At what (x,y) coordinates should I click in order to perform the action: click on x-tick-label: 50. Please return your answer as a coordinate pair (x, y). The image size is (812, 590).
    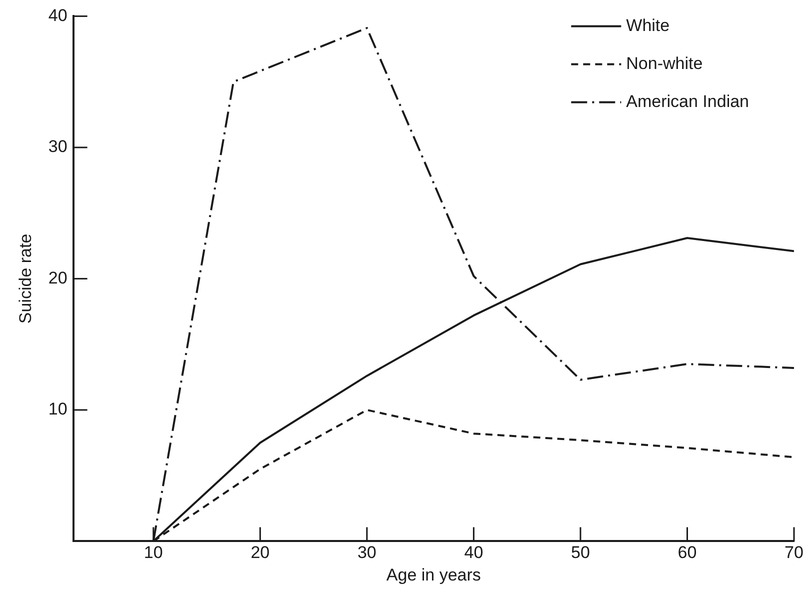
    Looking at the image, I should click on (580, 552).